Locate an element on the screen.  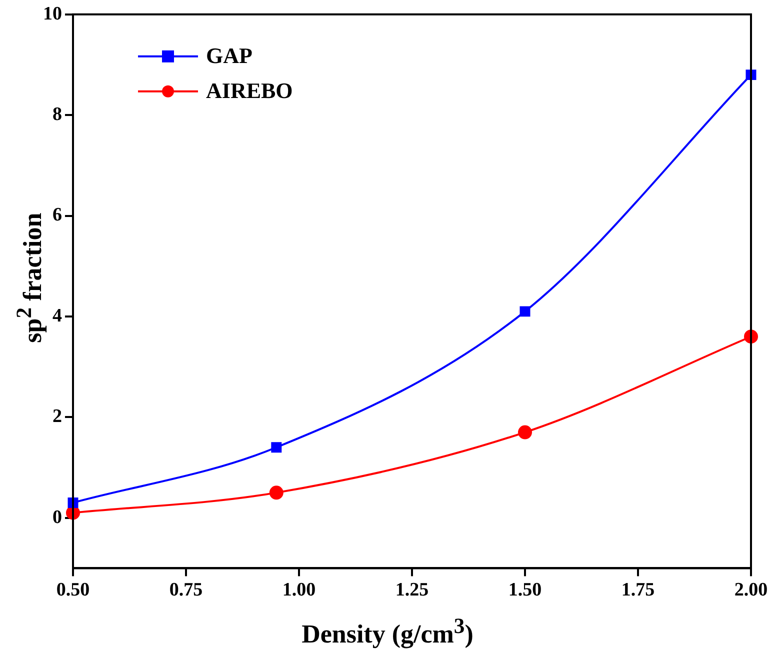
x-axis-title: Density (g/cm$^{3}$) is located at coordinates (387, 631).